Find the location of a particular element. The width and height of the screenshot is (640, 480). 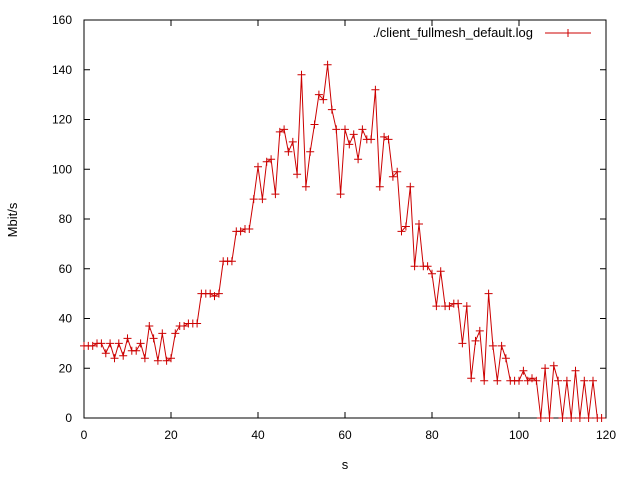

y-tick-label: 100 is located at coordinates (62, 169).